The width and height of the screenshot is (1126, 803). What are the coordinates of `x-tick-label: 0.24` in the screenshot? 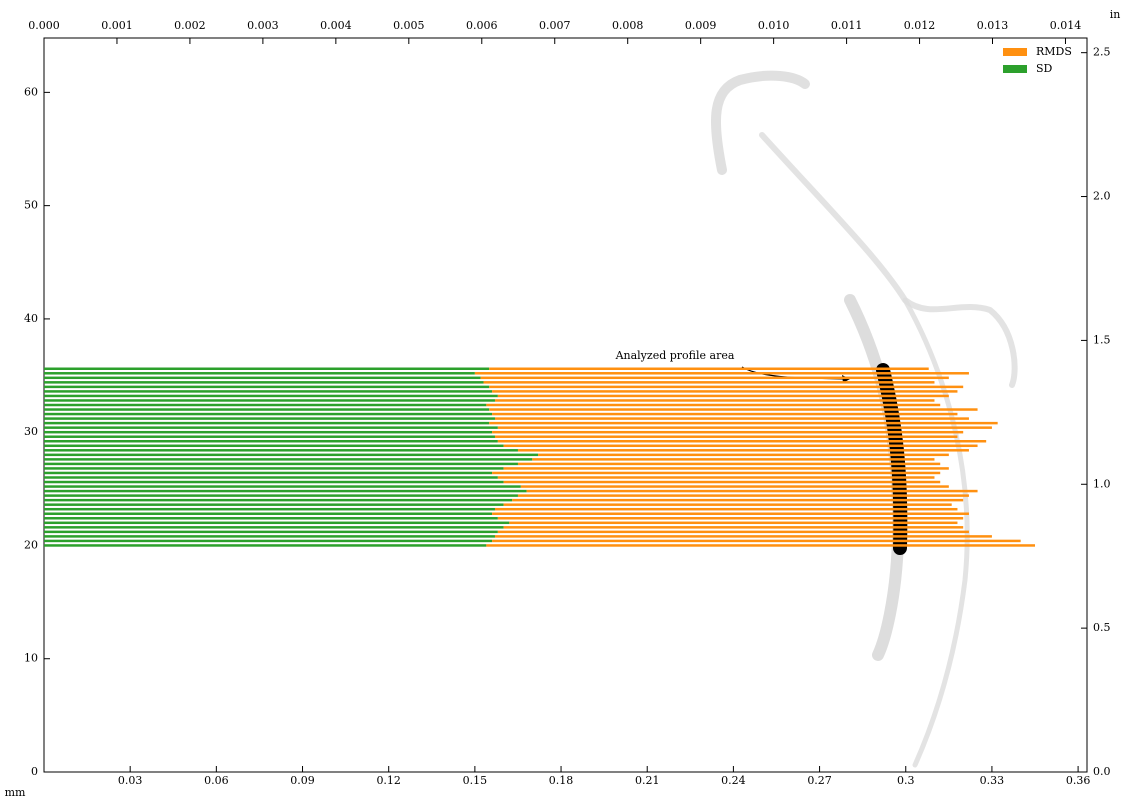 It's located at (733, 780).